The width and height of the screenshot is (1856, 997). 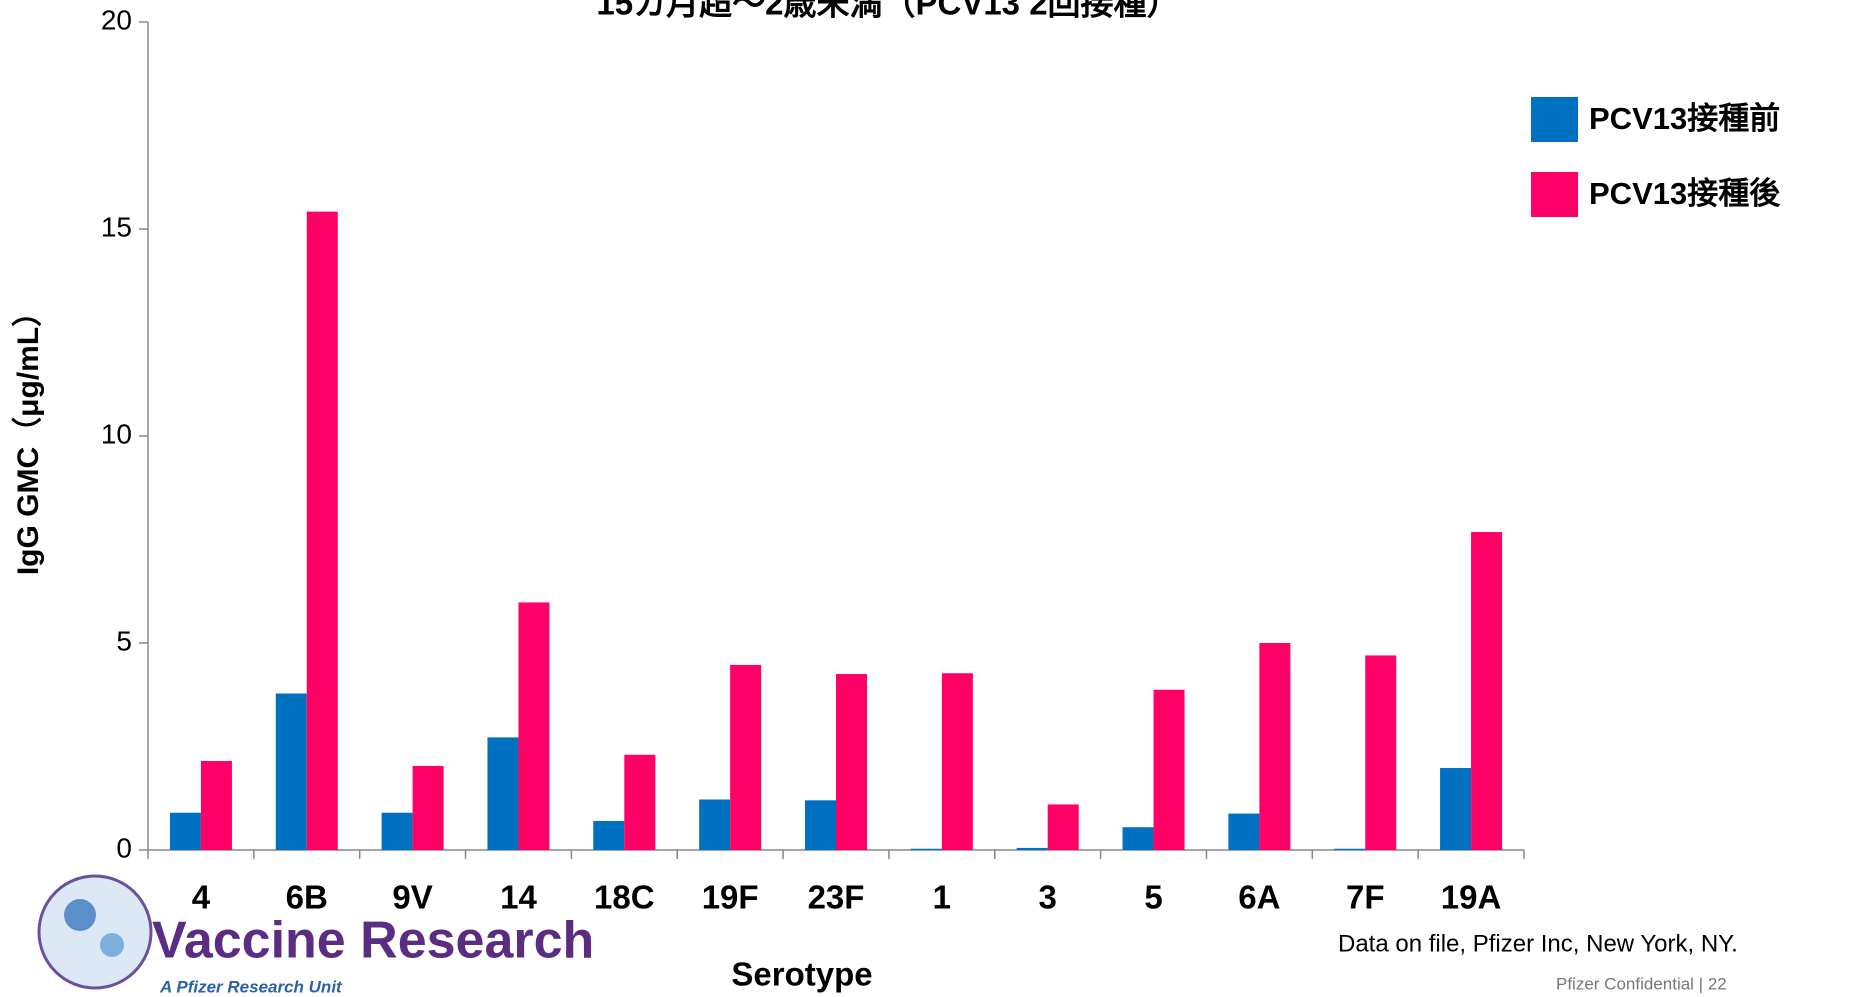 What do you see at coordinates (1538, 943) in the screenshot?
I see `source-note: Data on file, Pfizer Inc, New York, NY.` at bounding box center [1538, 943].